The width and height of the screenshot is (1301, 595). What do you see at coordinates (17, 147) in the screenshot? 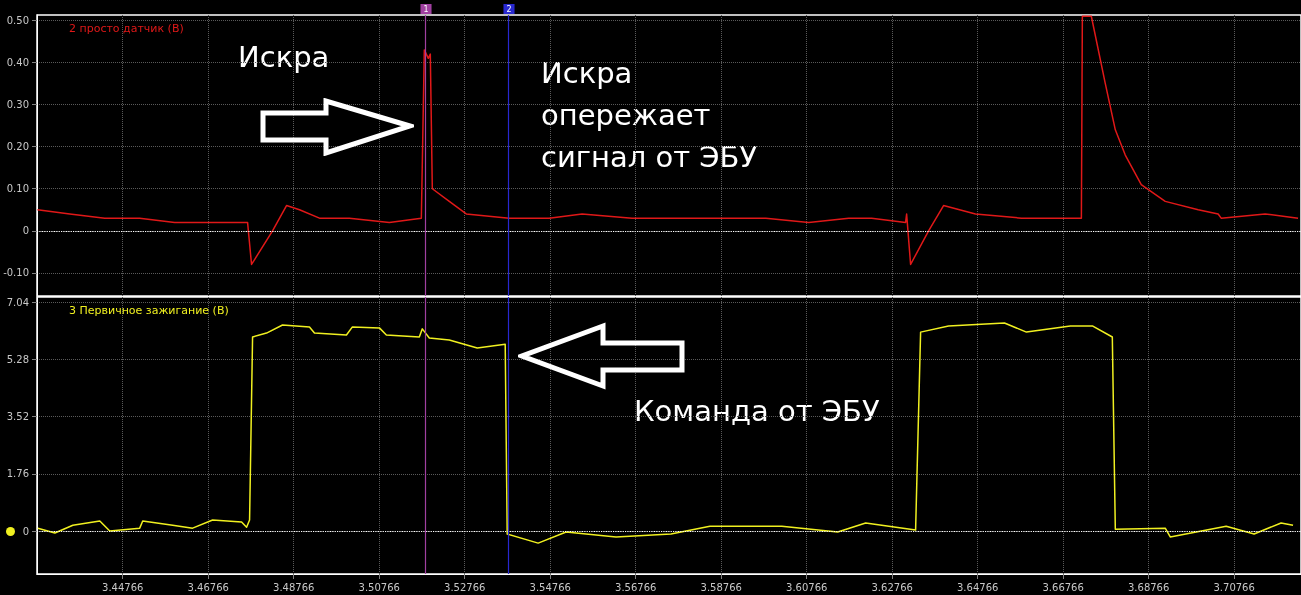
I see `y-tick-label: 0.20` at bounding box center [17, 147].